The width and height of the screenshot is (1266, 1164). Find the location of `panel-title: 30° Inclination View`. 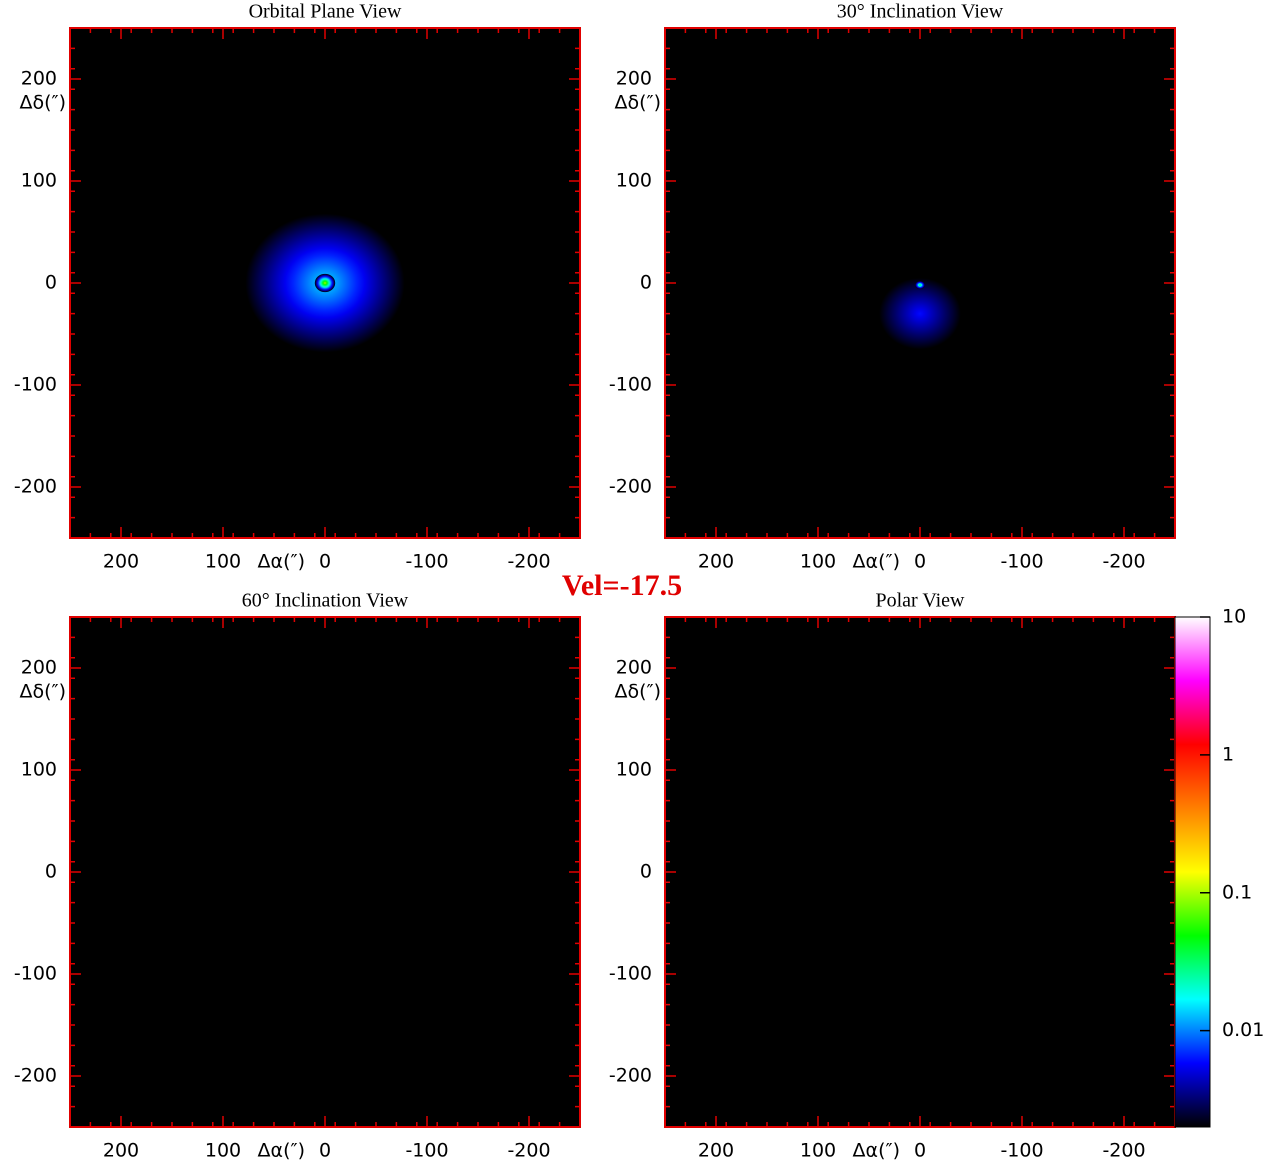

panel-title: 30° Inclination View is located at coordinates (920, 12).